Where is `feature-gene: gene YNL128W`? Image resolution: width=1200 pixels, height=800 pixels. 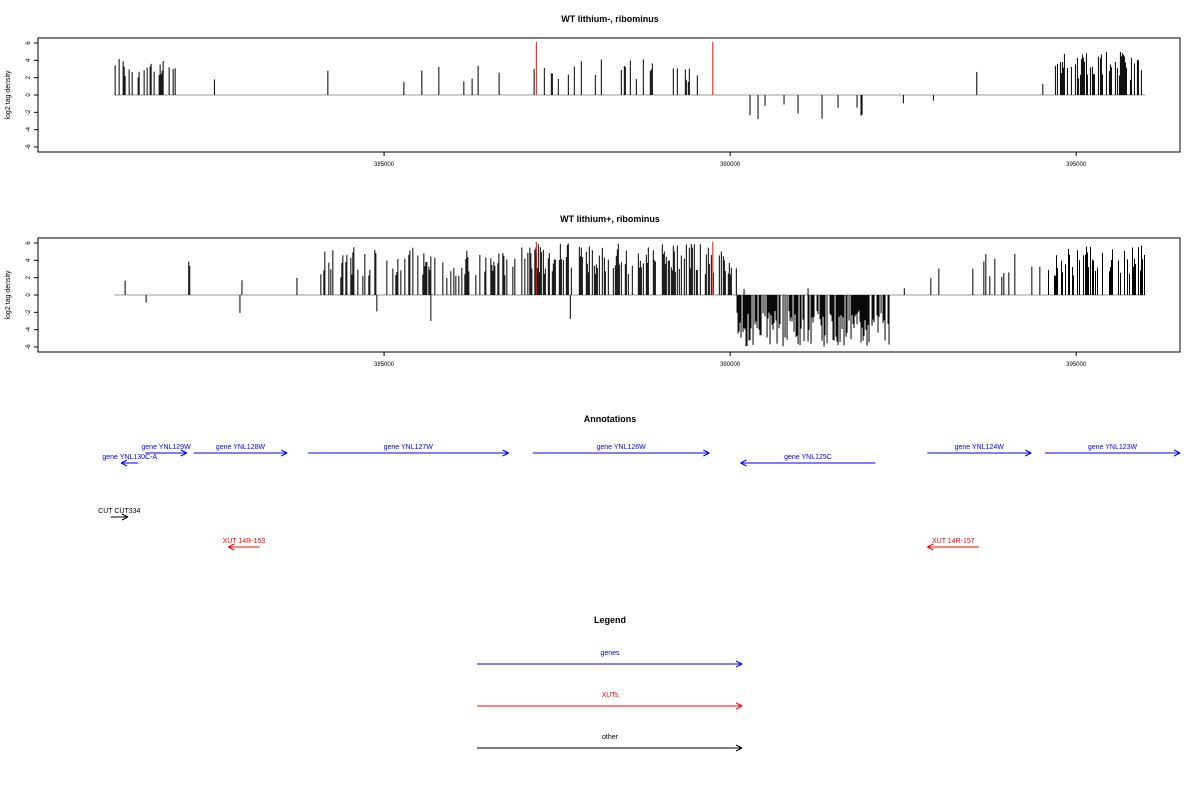
feature-gene: gene YNL128W is located at coordinates (240, 450).